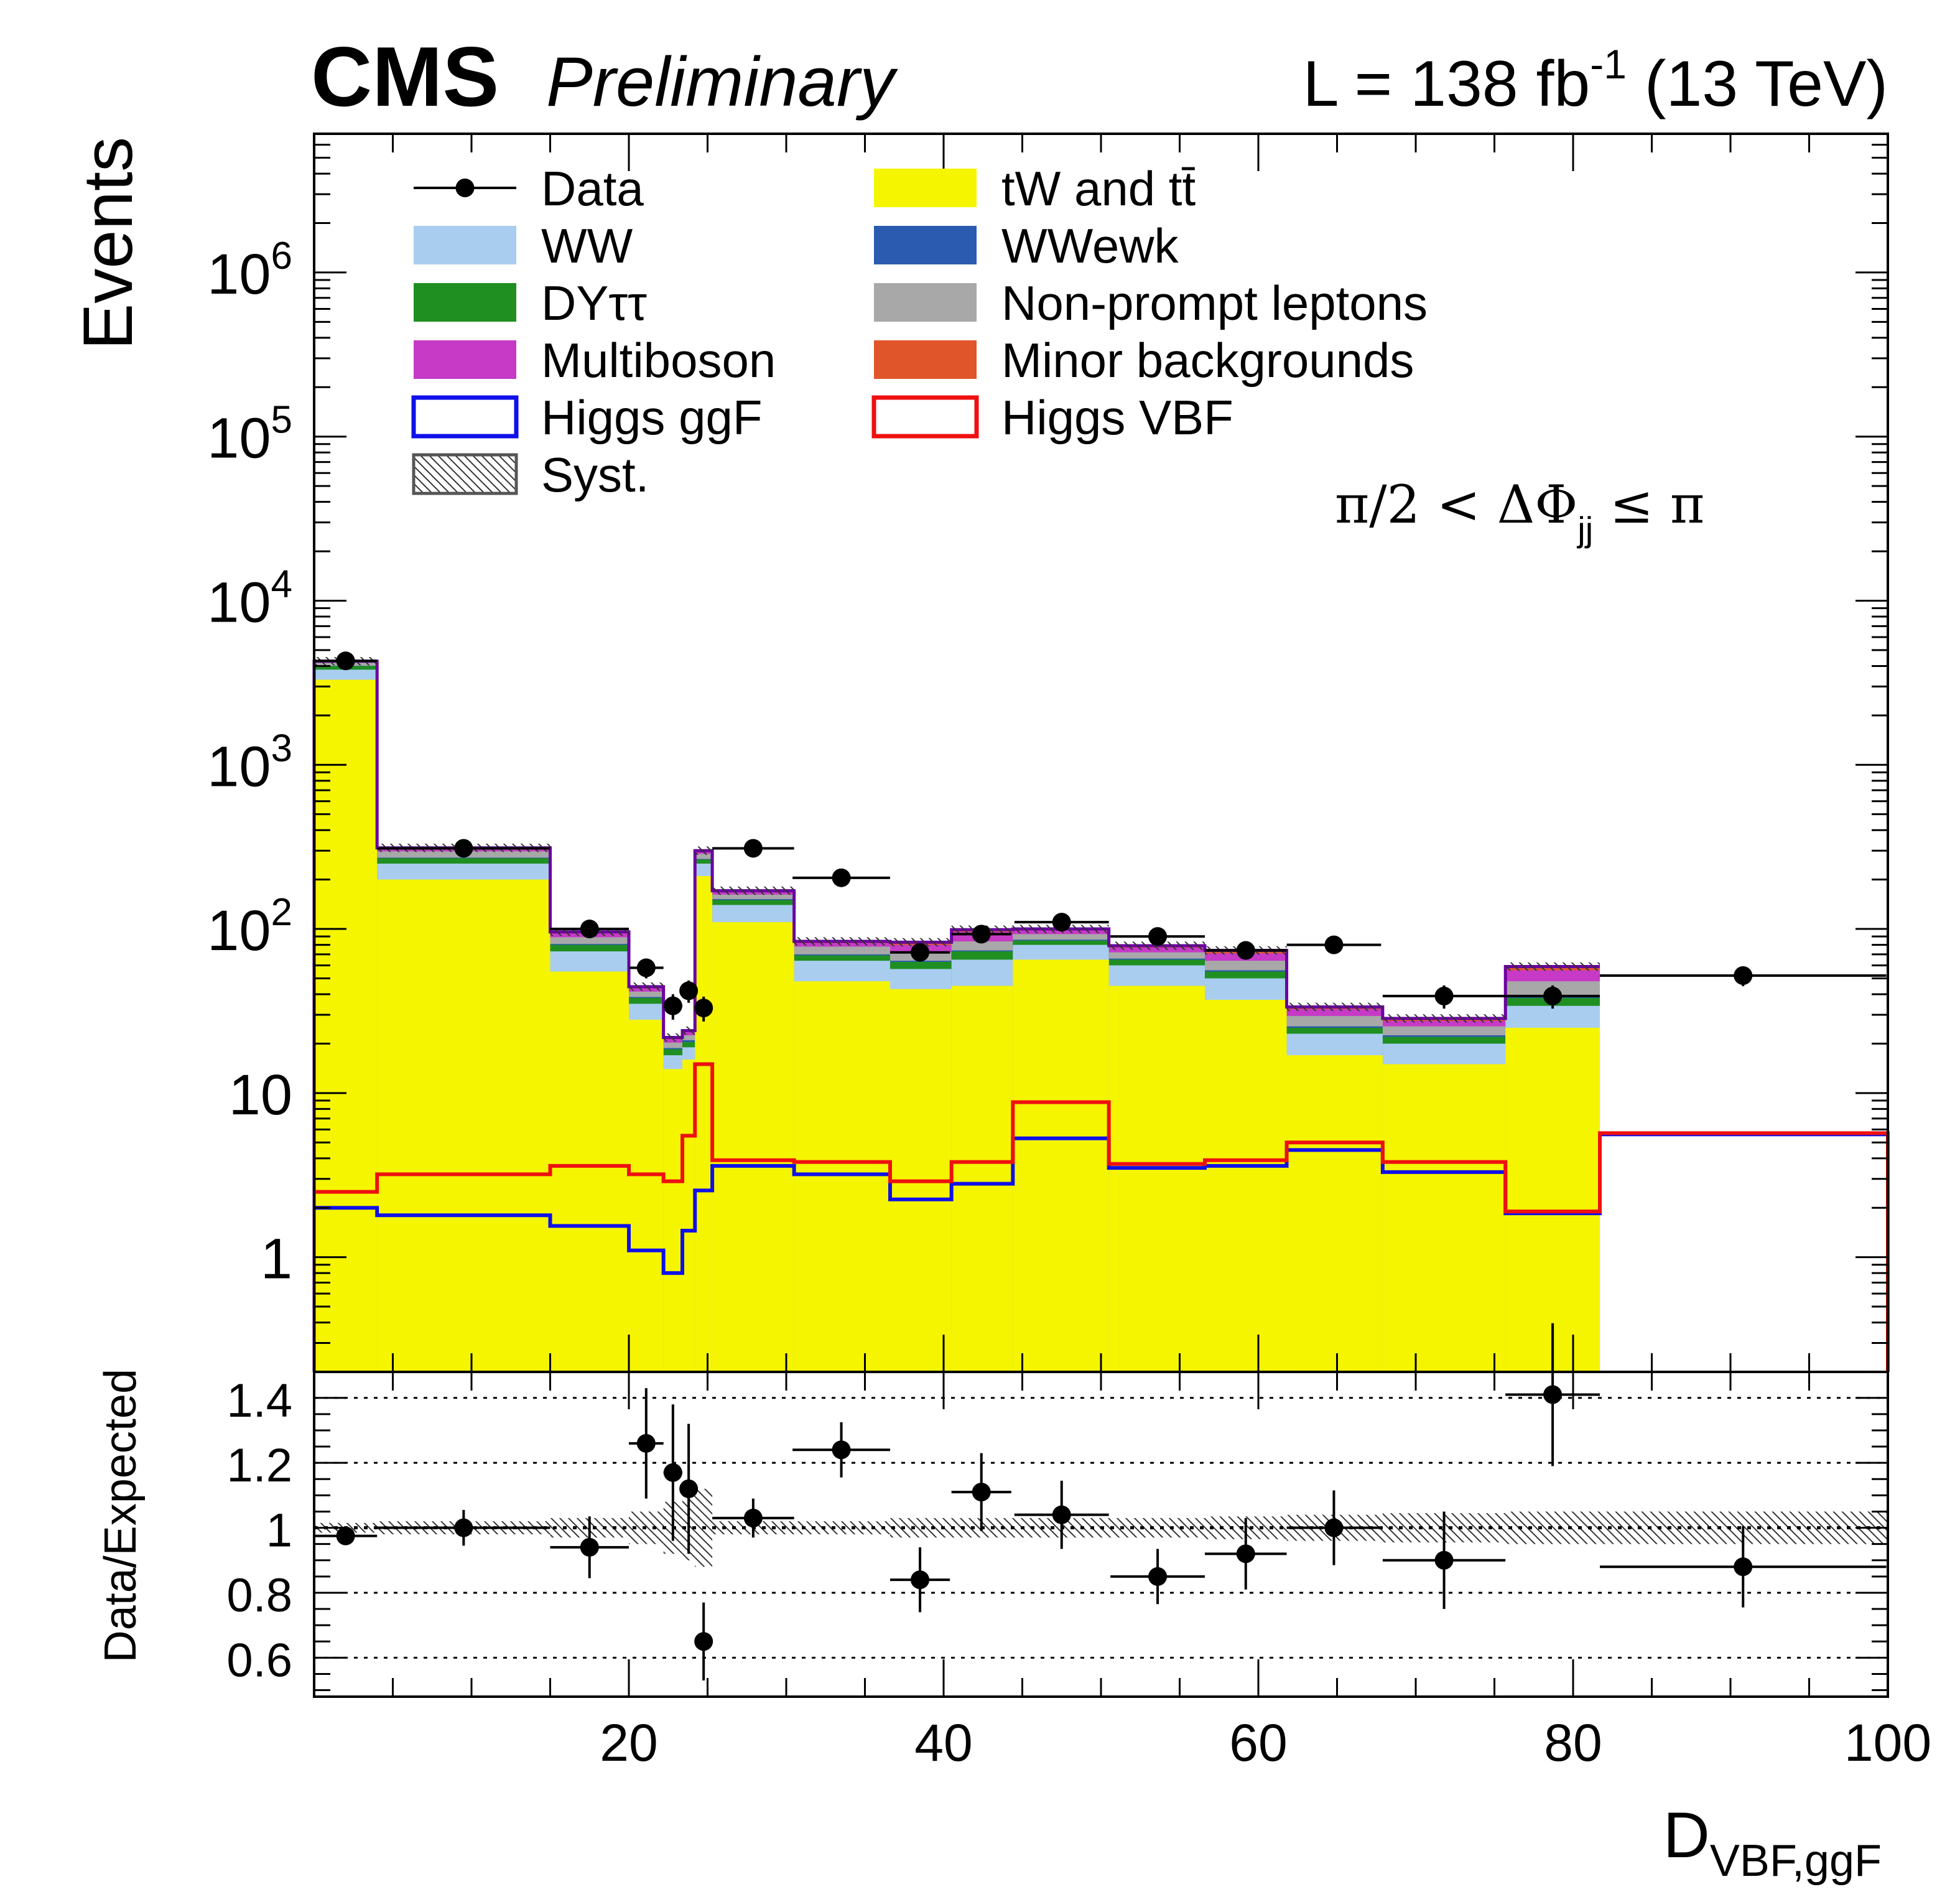 The image size is (1960, 1902). Describe the element at coordinates (1035, 188) in the screenshot. I see `legend-entry-top: tW and tt̄` at that location.